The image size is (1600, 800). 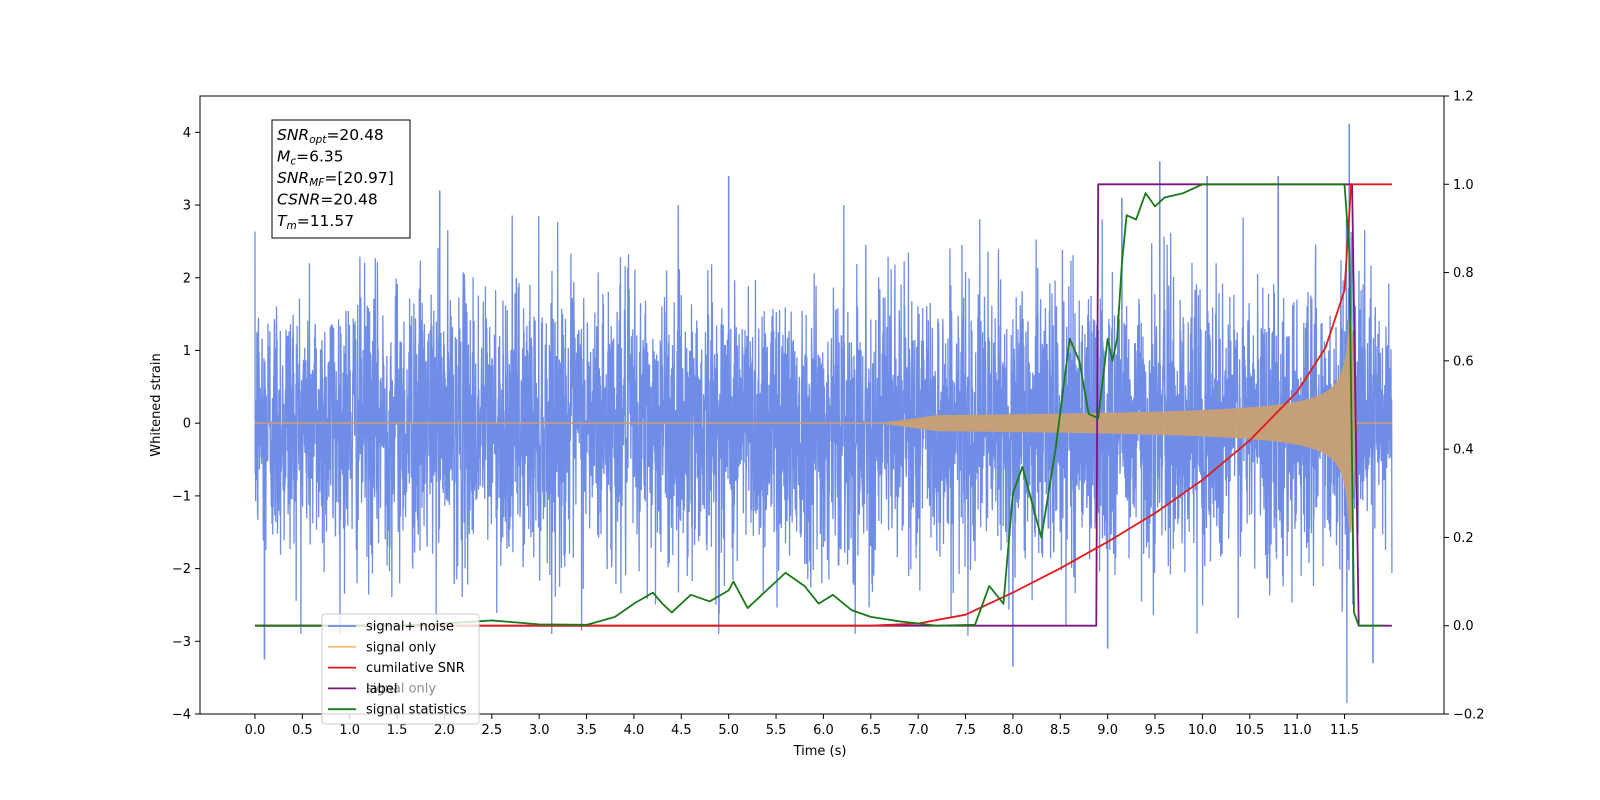 I want to click on annotation-value: =11.57, so click(x=325, y=221).